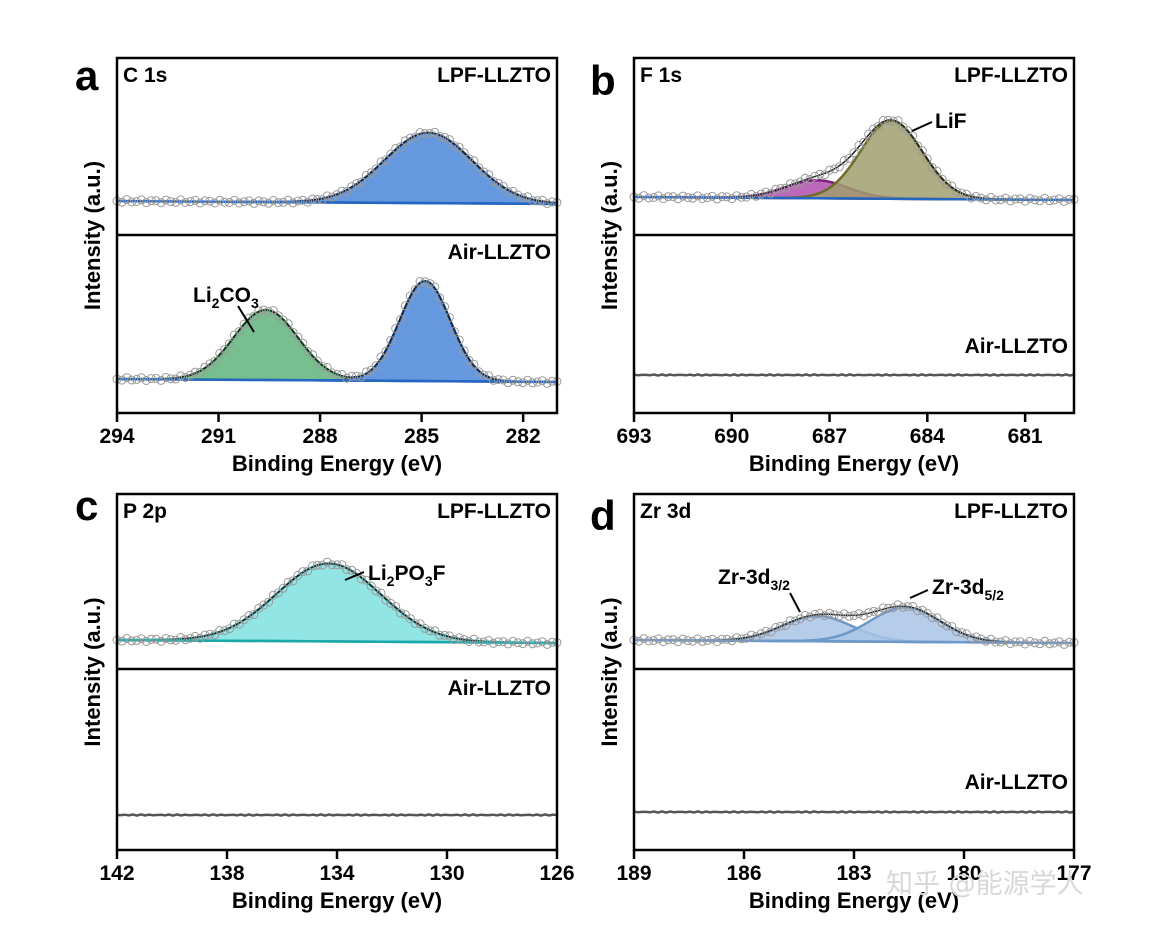  I want to click on x-tick-label: 126, so click(556, 873).